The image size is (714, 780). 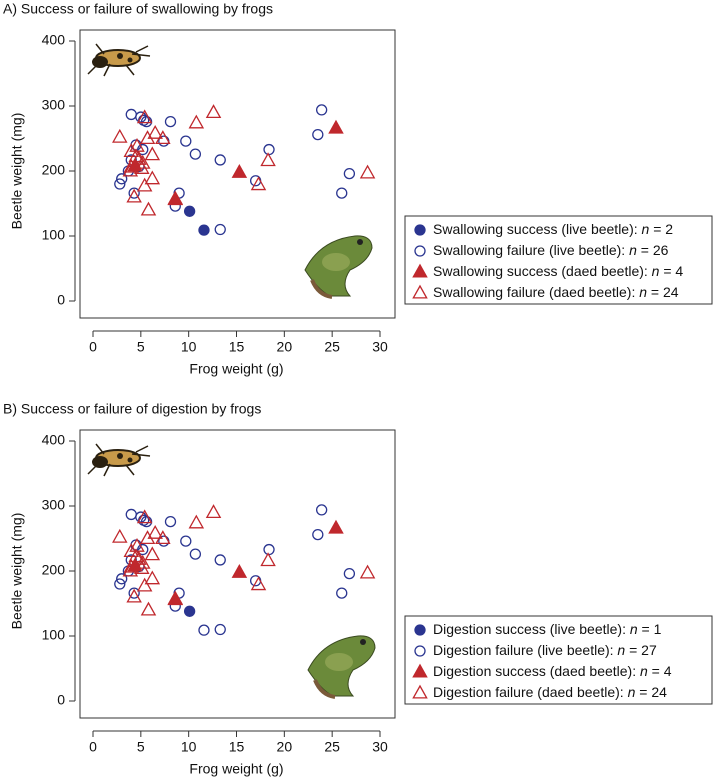 What do you see at coordinates (141, 347) in the screenshot?
I see `x-tick-label: 5` at bounding box center [141, 347].